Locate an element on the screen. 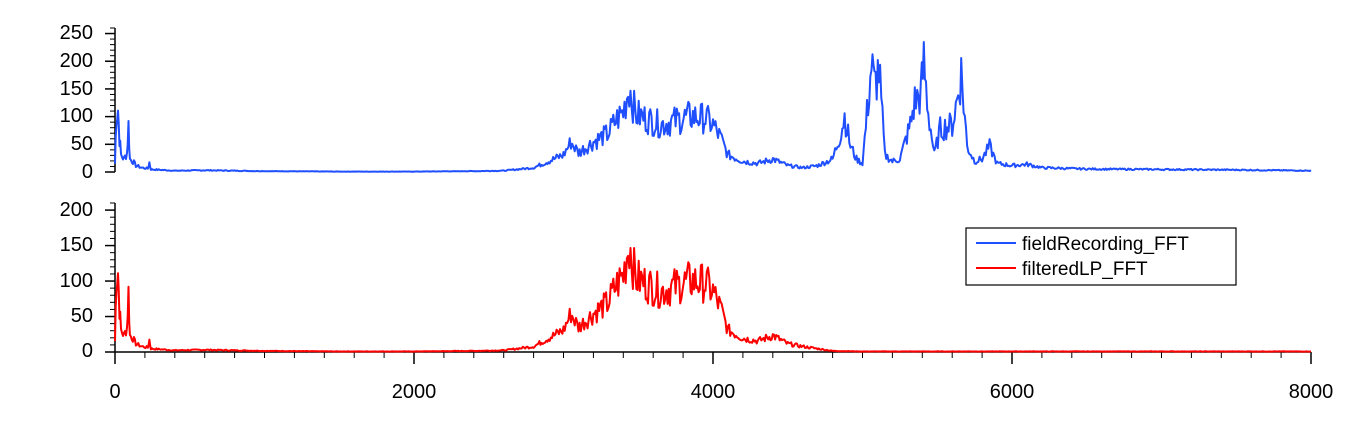 The height and width of the screenshot is (434, 1364). bottom-y-ticks is located at coordinates (110, 277).